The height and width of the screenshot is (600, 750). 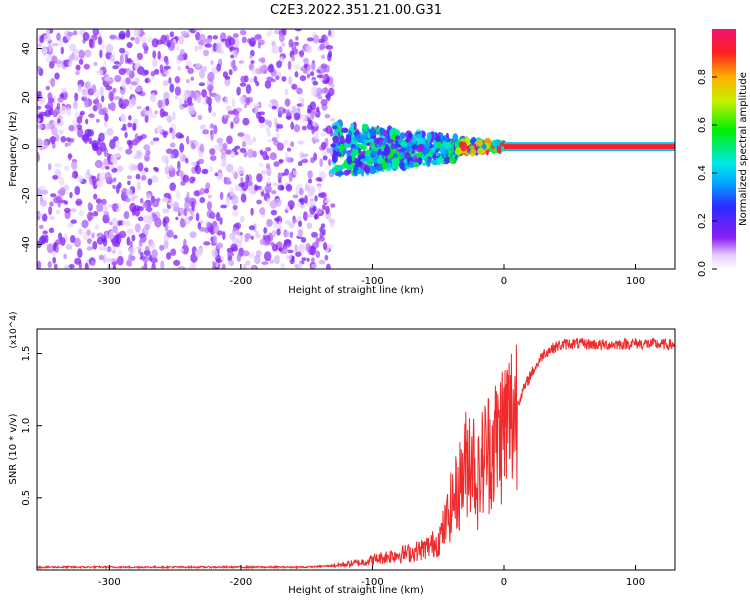 I want to click on colorbar-tick-label: 0.4, so click(x=702, y=173).